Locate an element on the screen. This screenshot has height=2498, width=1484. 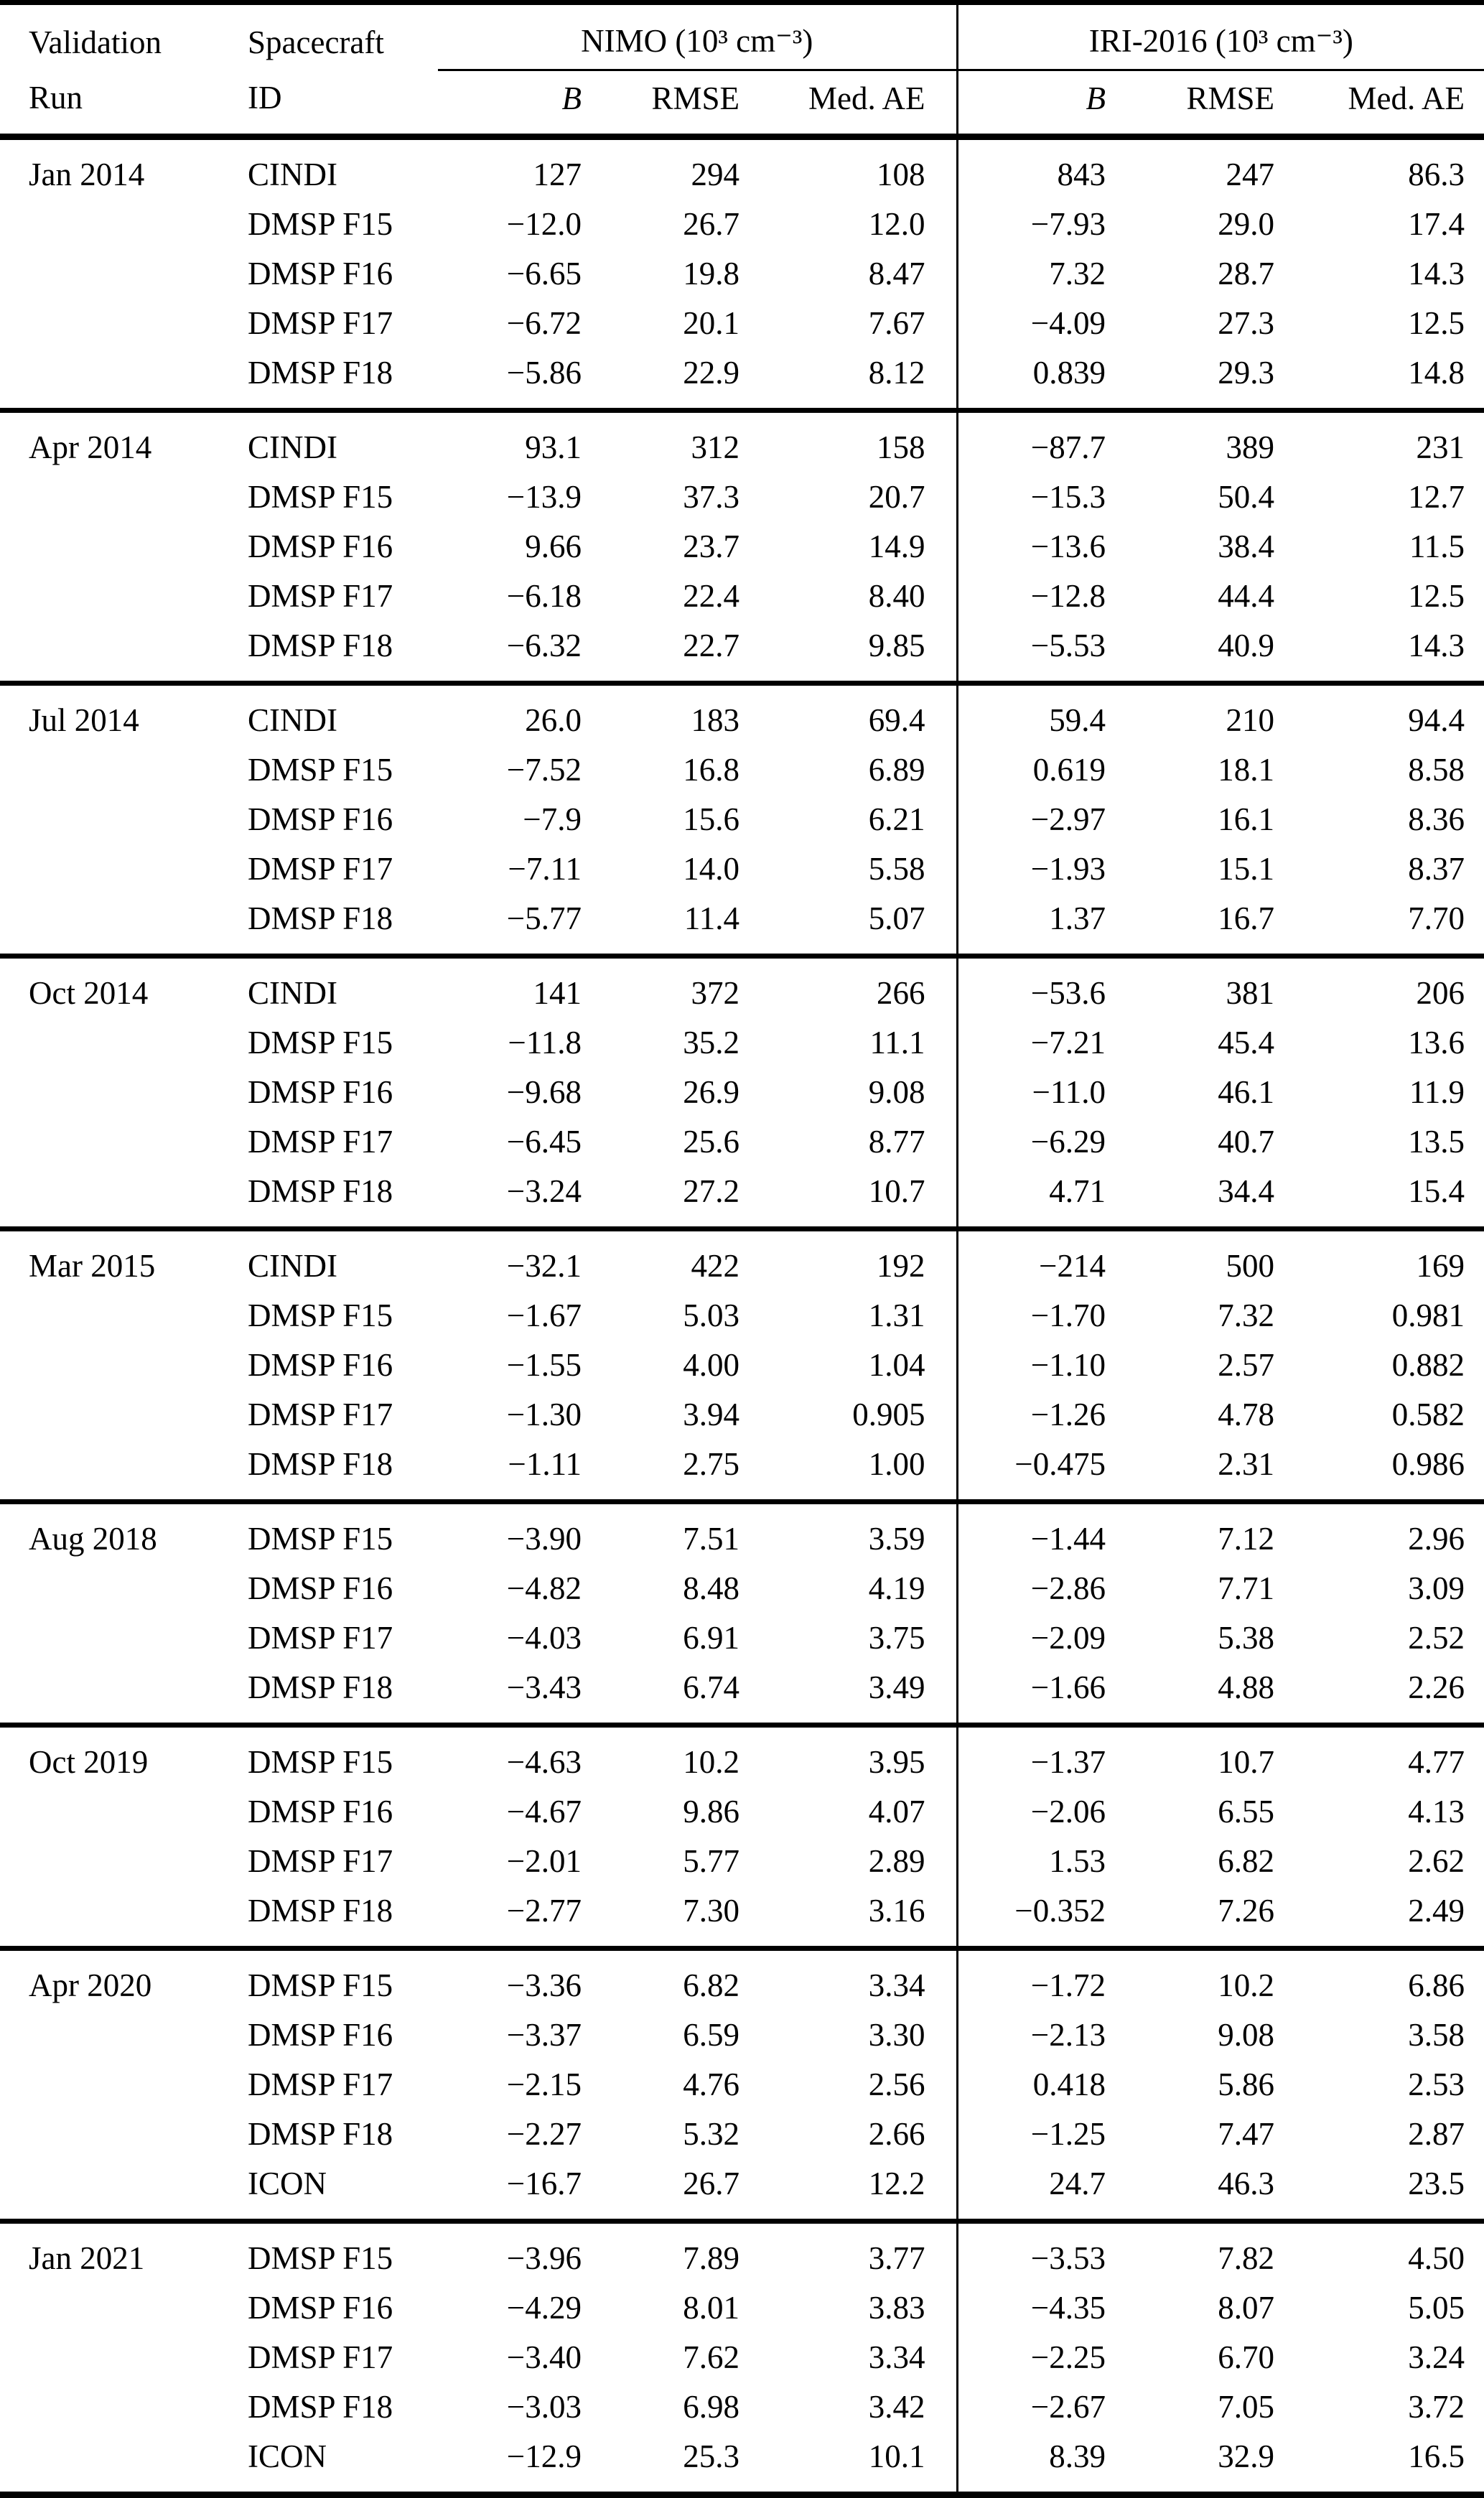
iri-medae-cell: 231 is located at coordinates (1379, 440).